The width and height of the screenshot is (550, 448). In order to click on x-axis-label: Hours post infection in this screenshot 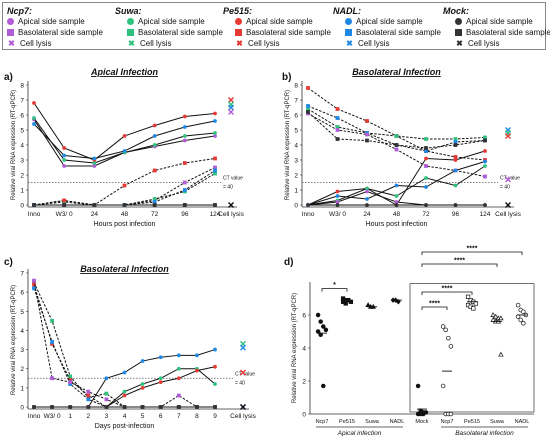, I will do `click(397, 224)`.